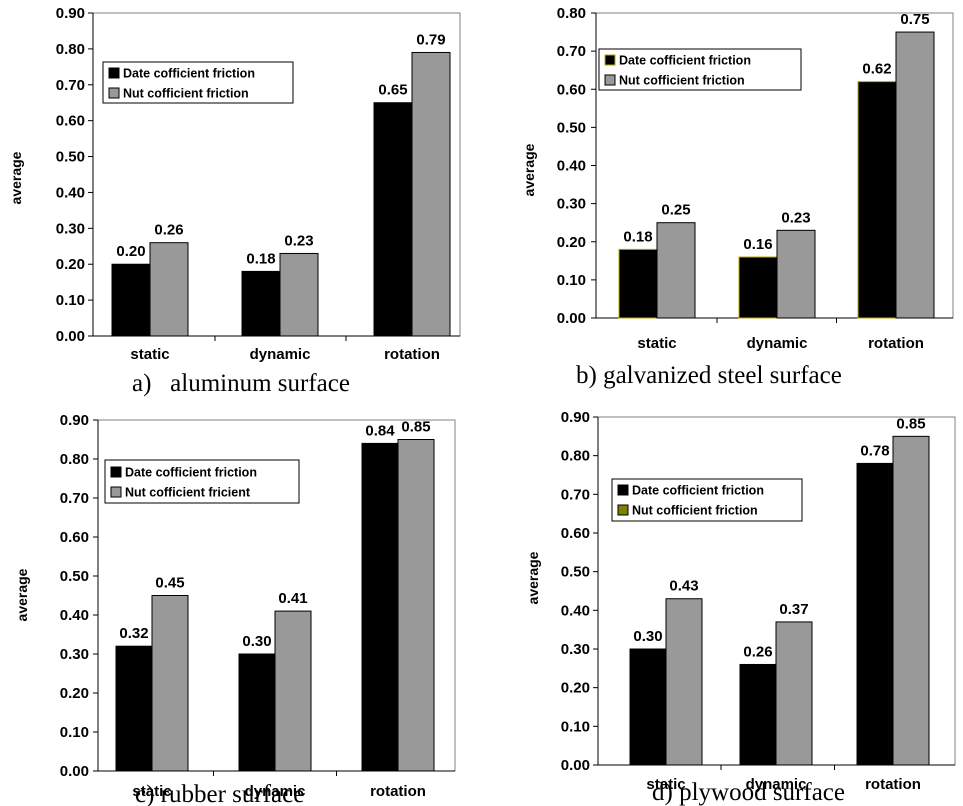 Image resolution: width=963 pixels, height=806 pixels. I want to click on x-category-label: dynamic, so click(777, 343).